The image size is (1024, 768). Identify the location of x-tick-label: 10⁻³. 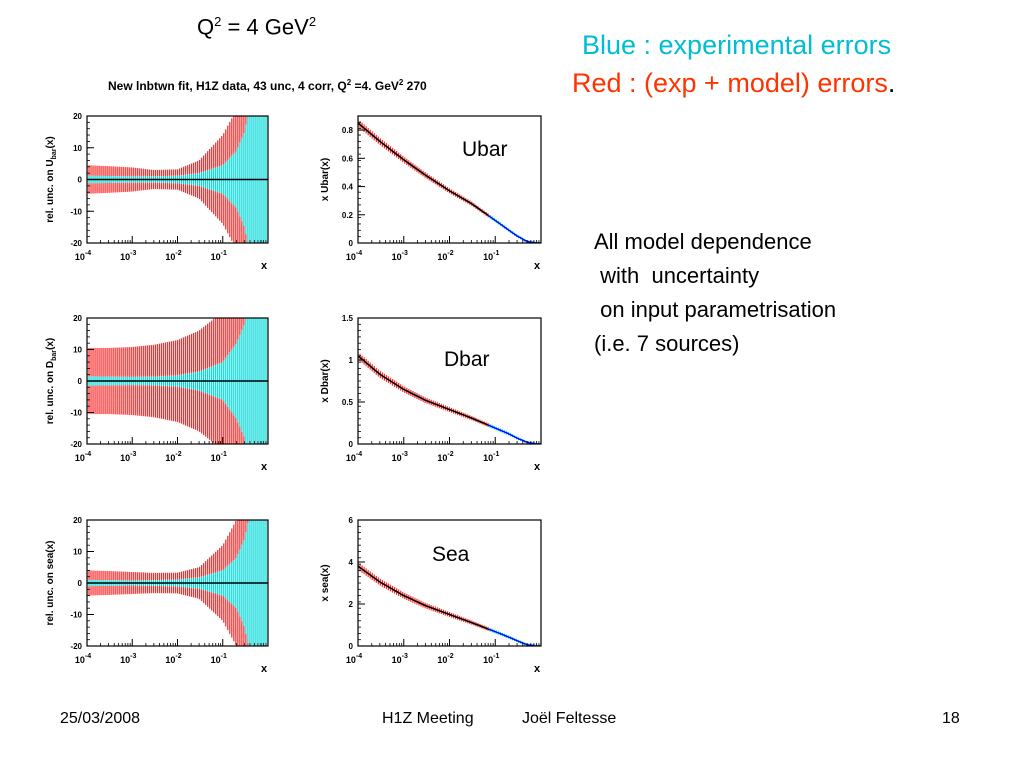
(400, 659).